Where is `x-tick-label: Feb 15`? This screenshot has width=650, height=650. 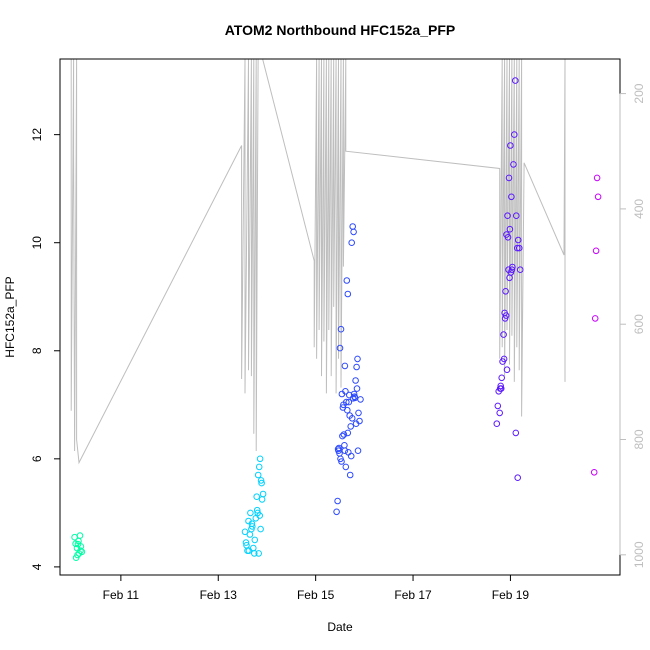
x-tick-label: Feb 15 is located at coordinates (316, 595).